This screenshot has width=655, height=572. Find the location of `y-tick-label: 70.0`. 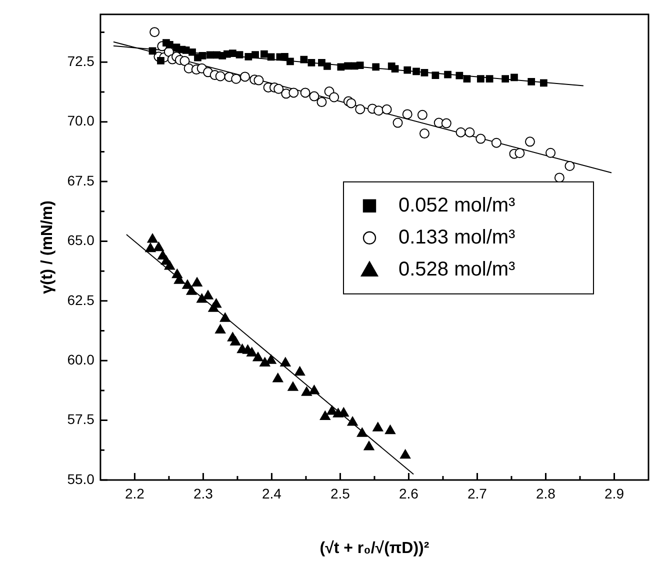

y-tick-label: 70.0 is located at coordinates (81, 120).